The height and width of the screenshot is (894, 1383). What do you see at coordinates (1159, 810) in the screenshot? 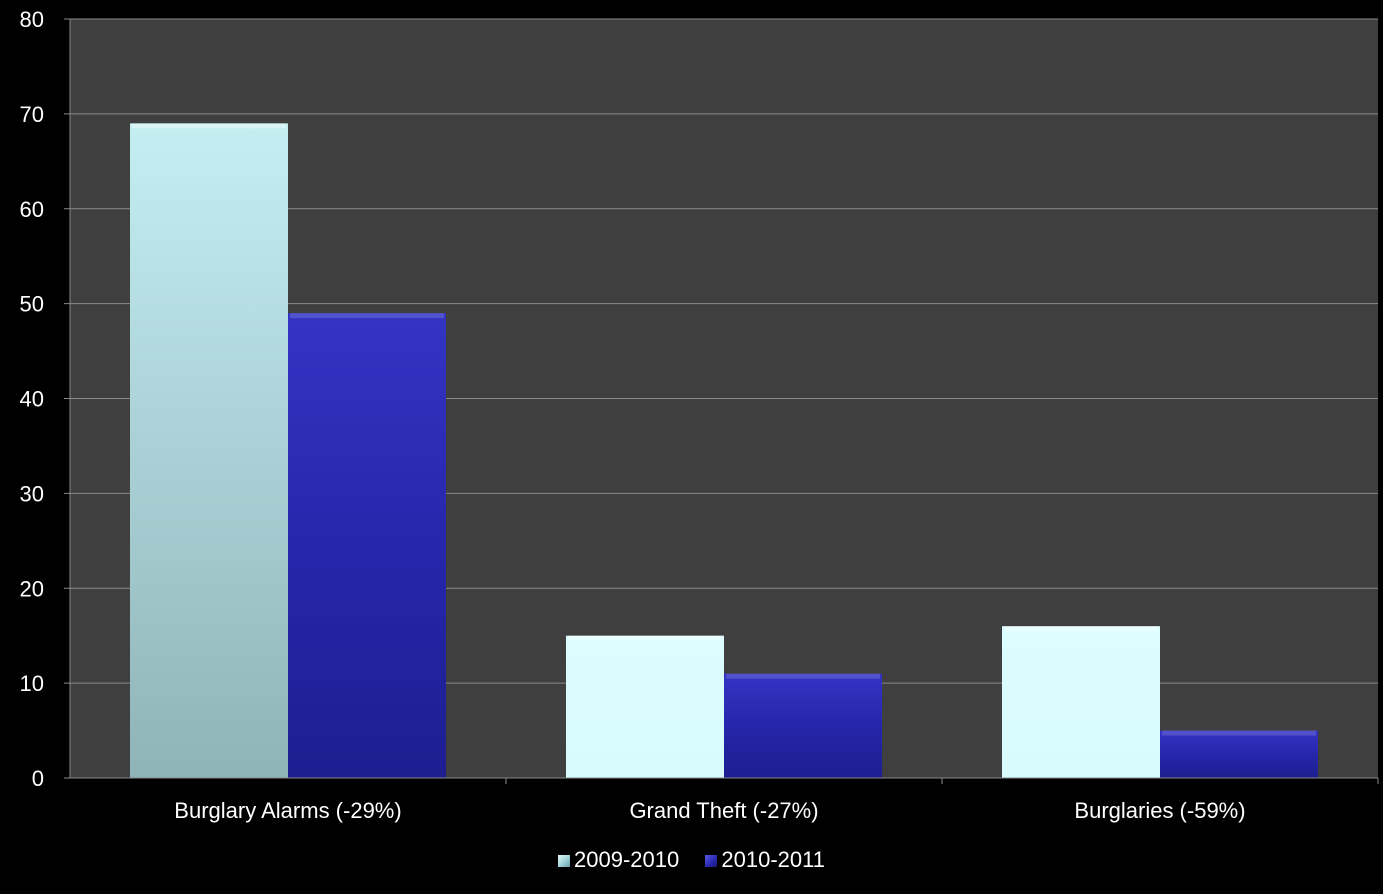
I see `x-tick-label: Burglaries (-59%)` at bounding box center [1159, 810].